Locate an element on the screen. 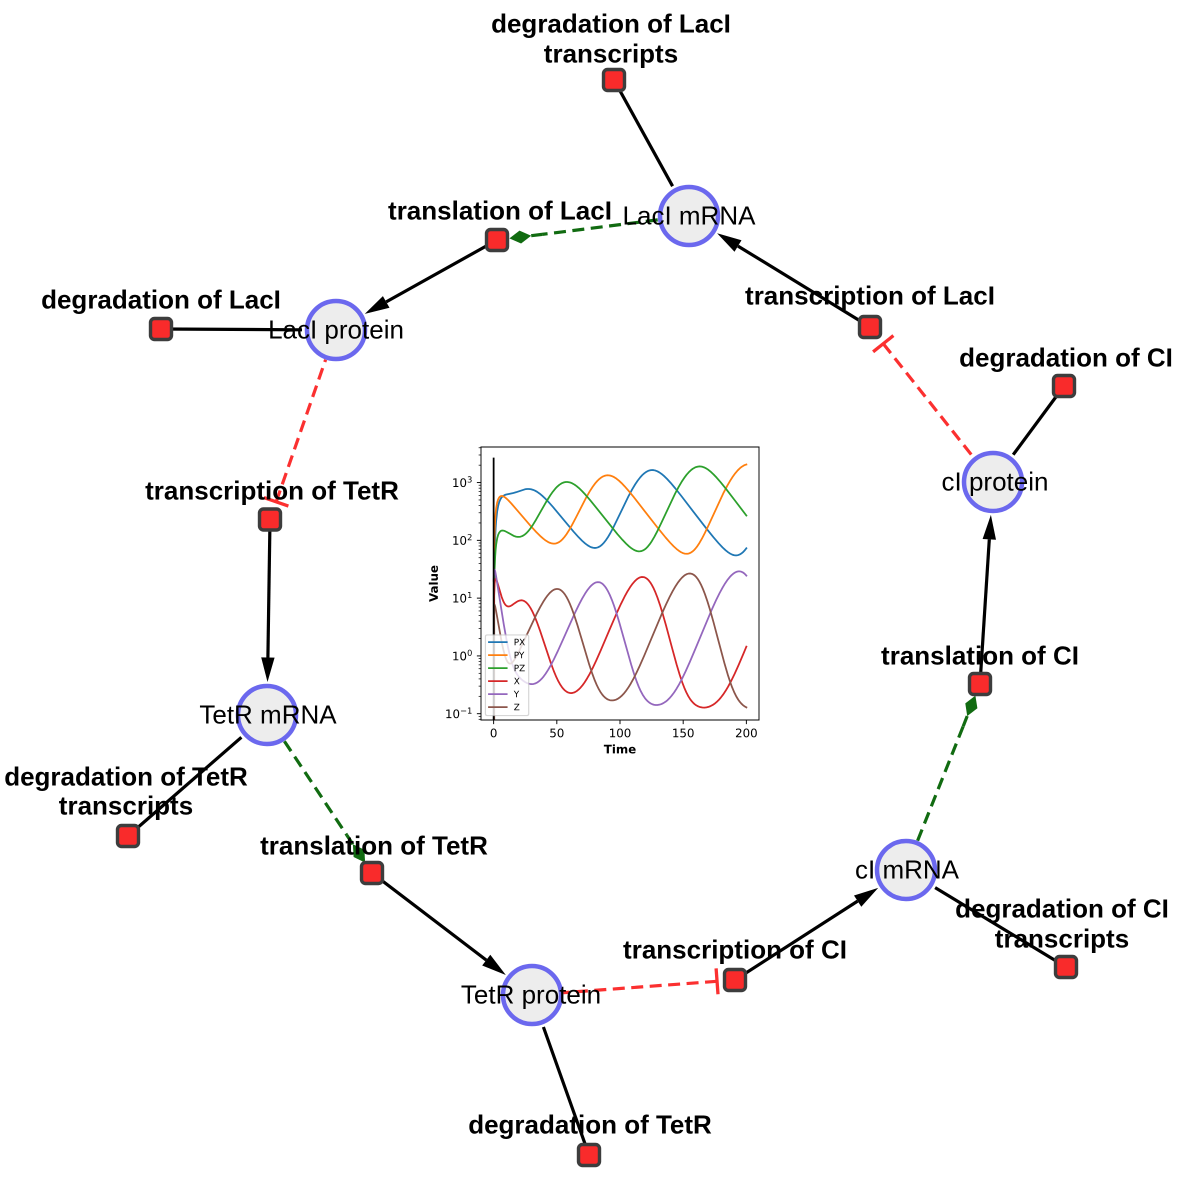  svg-text: translation of LacI is located at coordinates (500, 211).